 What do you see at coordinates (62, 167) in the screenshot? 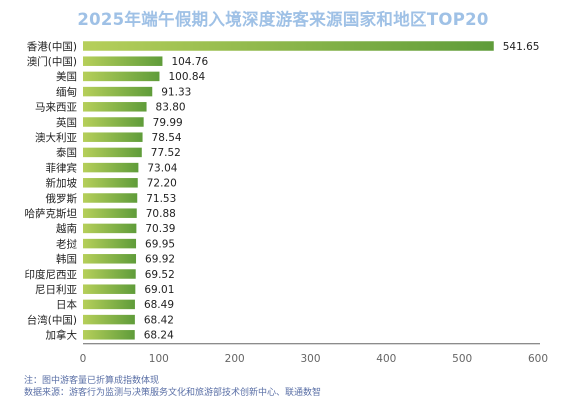
I see `category-label: 菲律宾` at bounding box center [62, 167].